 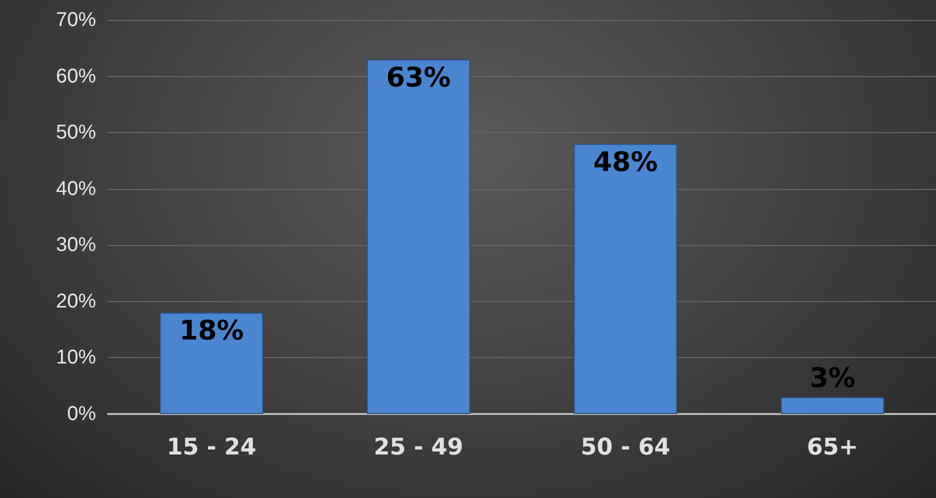 I want to click on y-tick-label: 50%, so click(x=76, y=133).